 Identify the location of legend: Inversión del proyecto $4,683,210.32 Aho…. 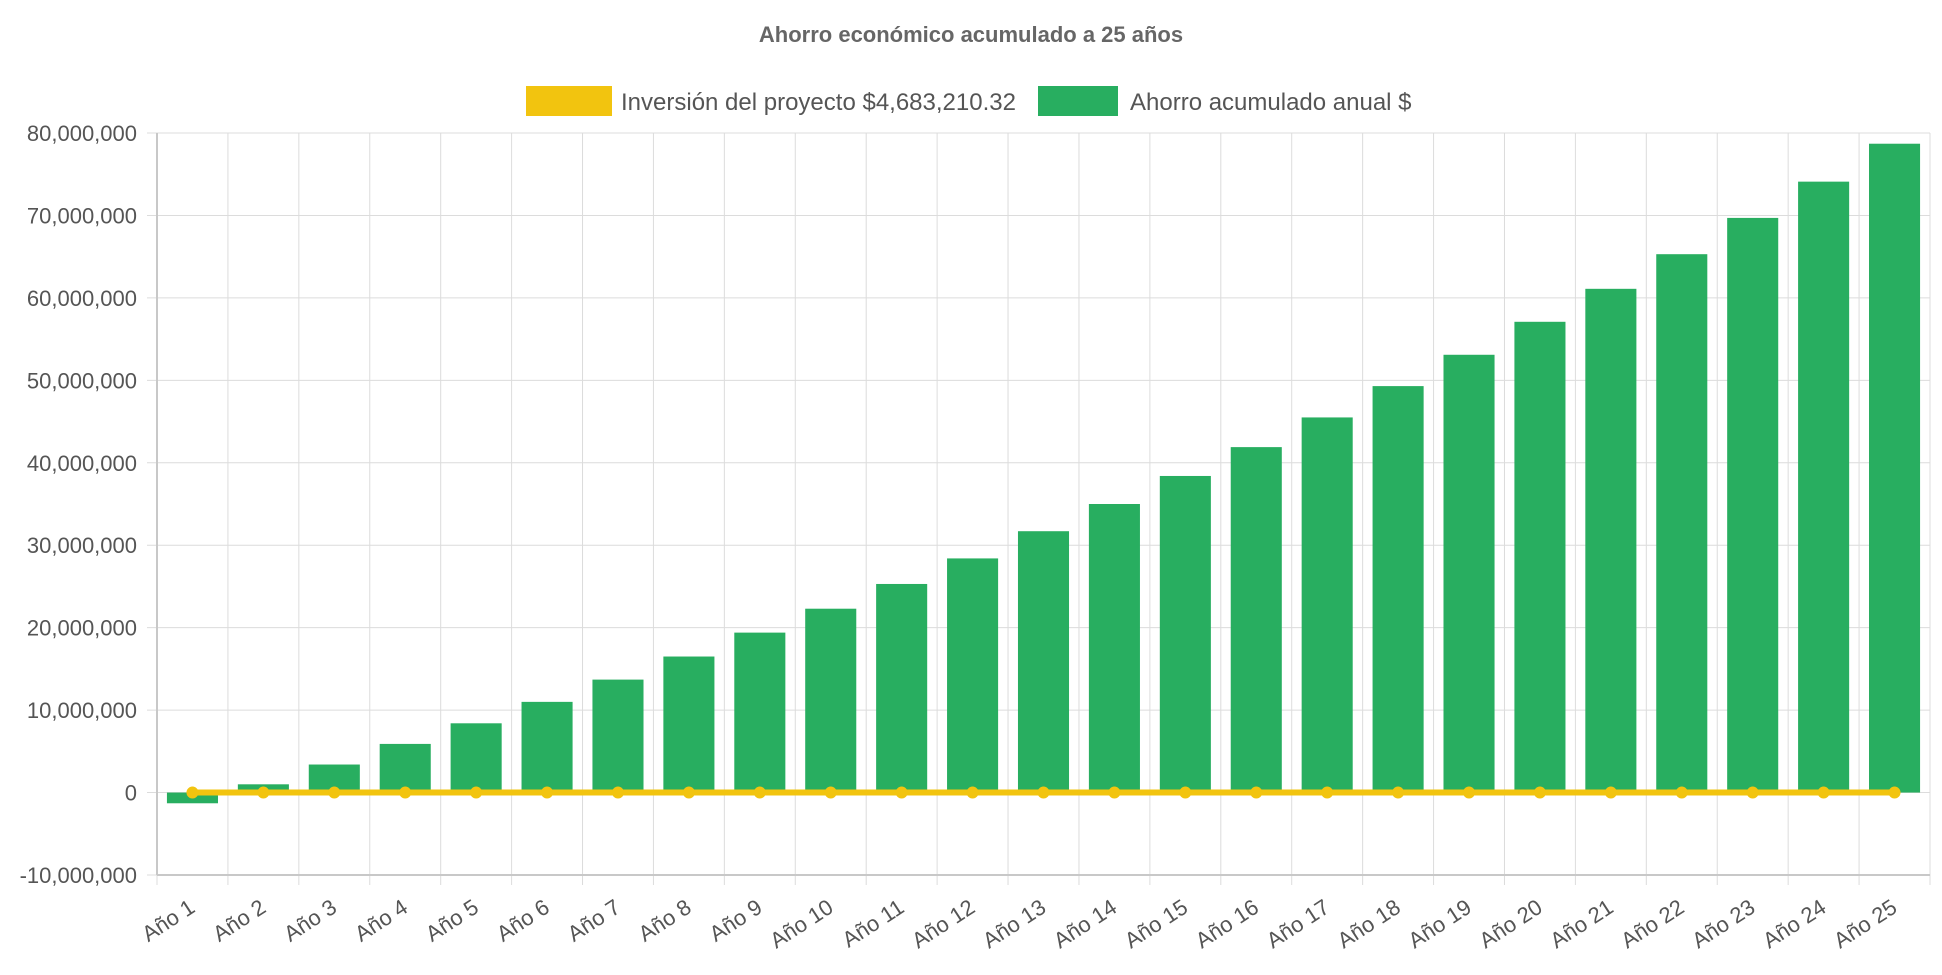
(969, 101).